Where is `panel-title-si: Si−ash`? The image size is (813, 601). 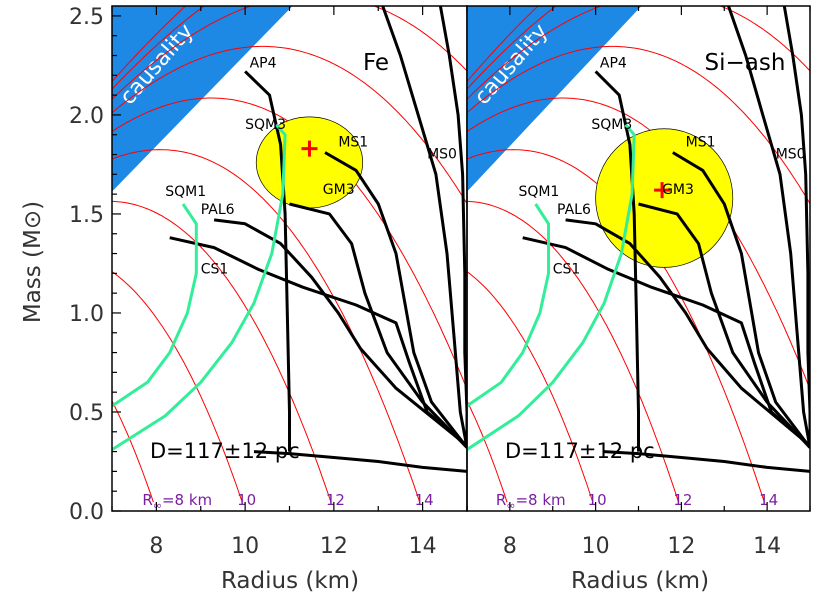 panel-title-si: Si−ash is located at coordinates (745, 63).